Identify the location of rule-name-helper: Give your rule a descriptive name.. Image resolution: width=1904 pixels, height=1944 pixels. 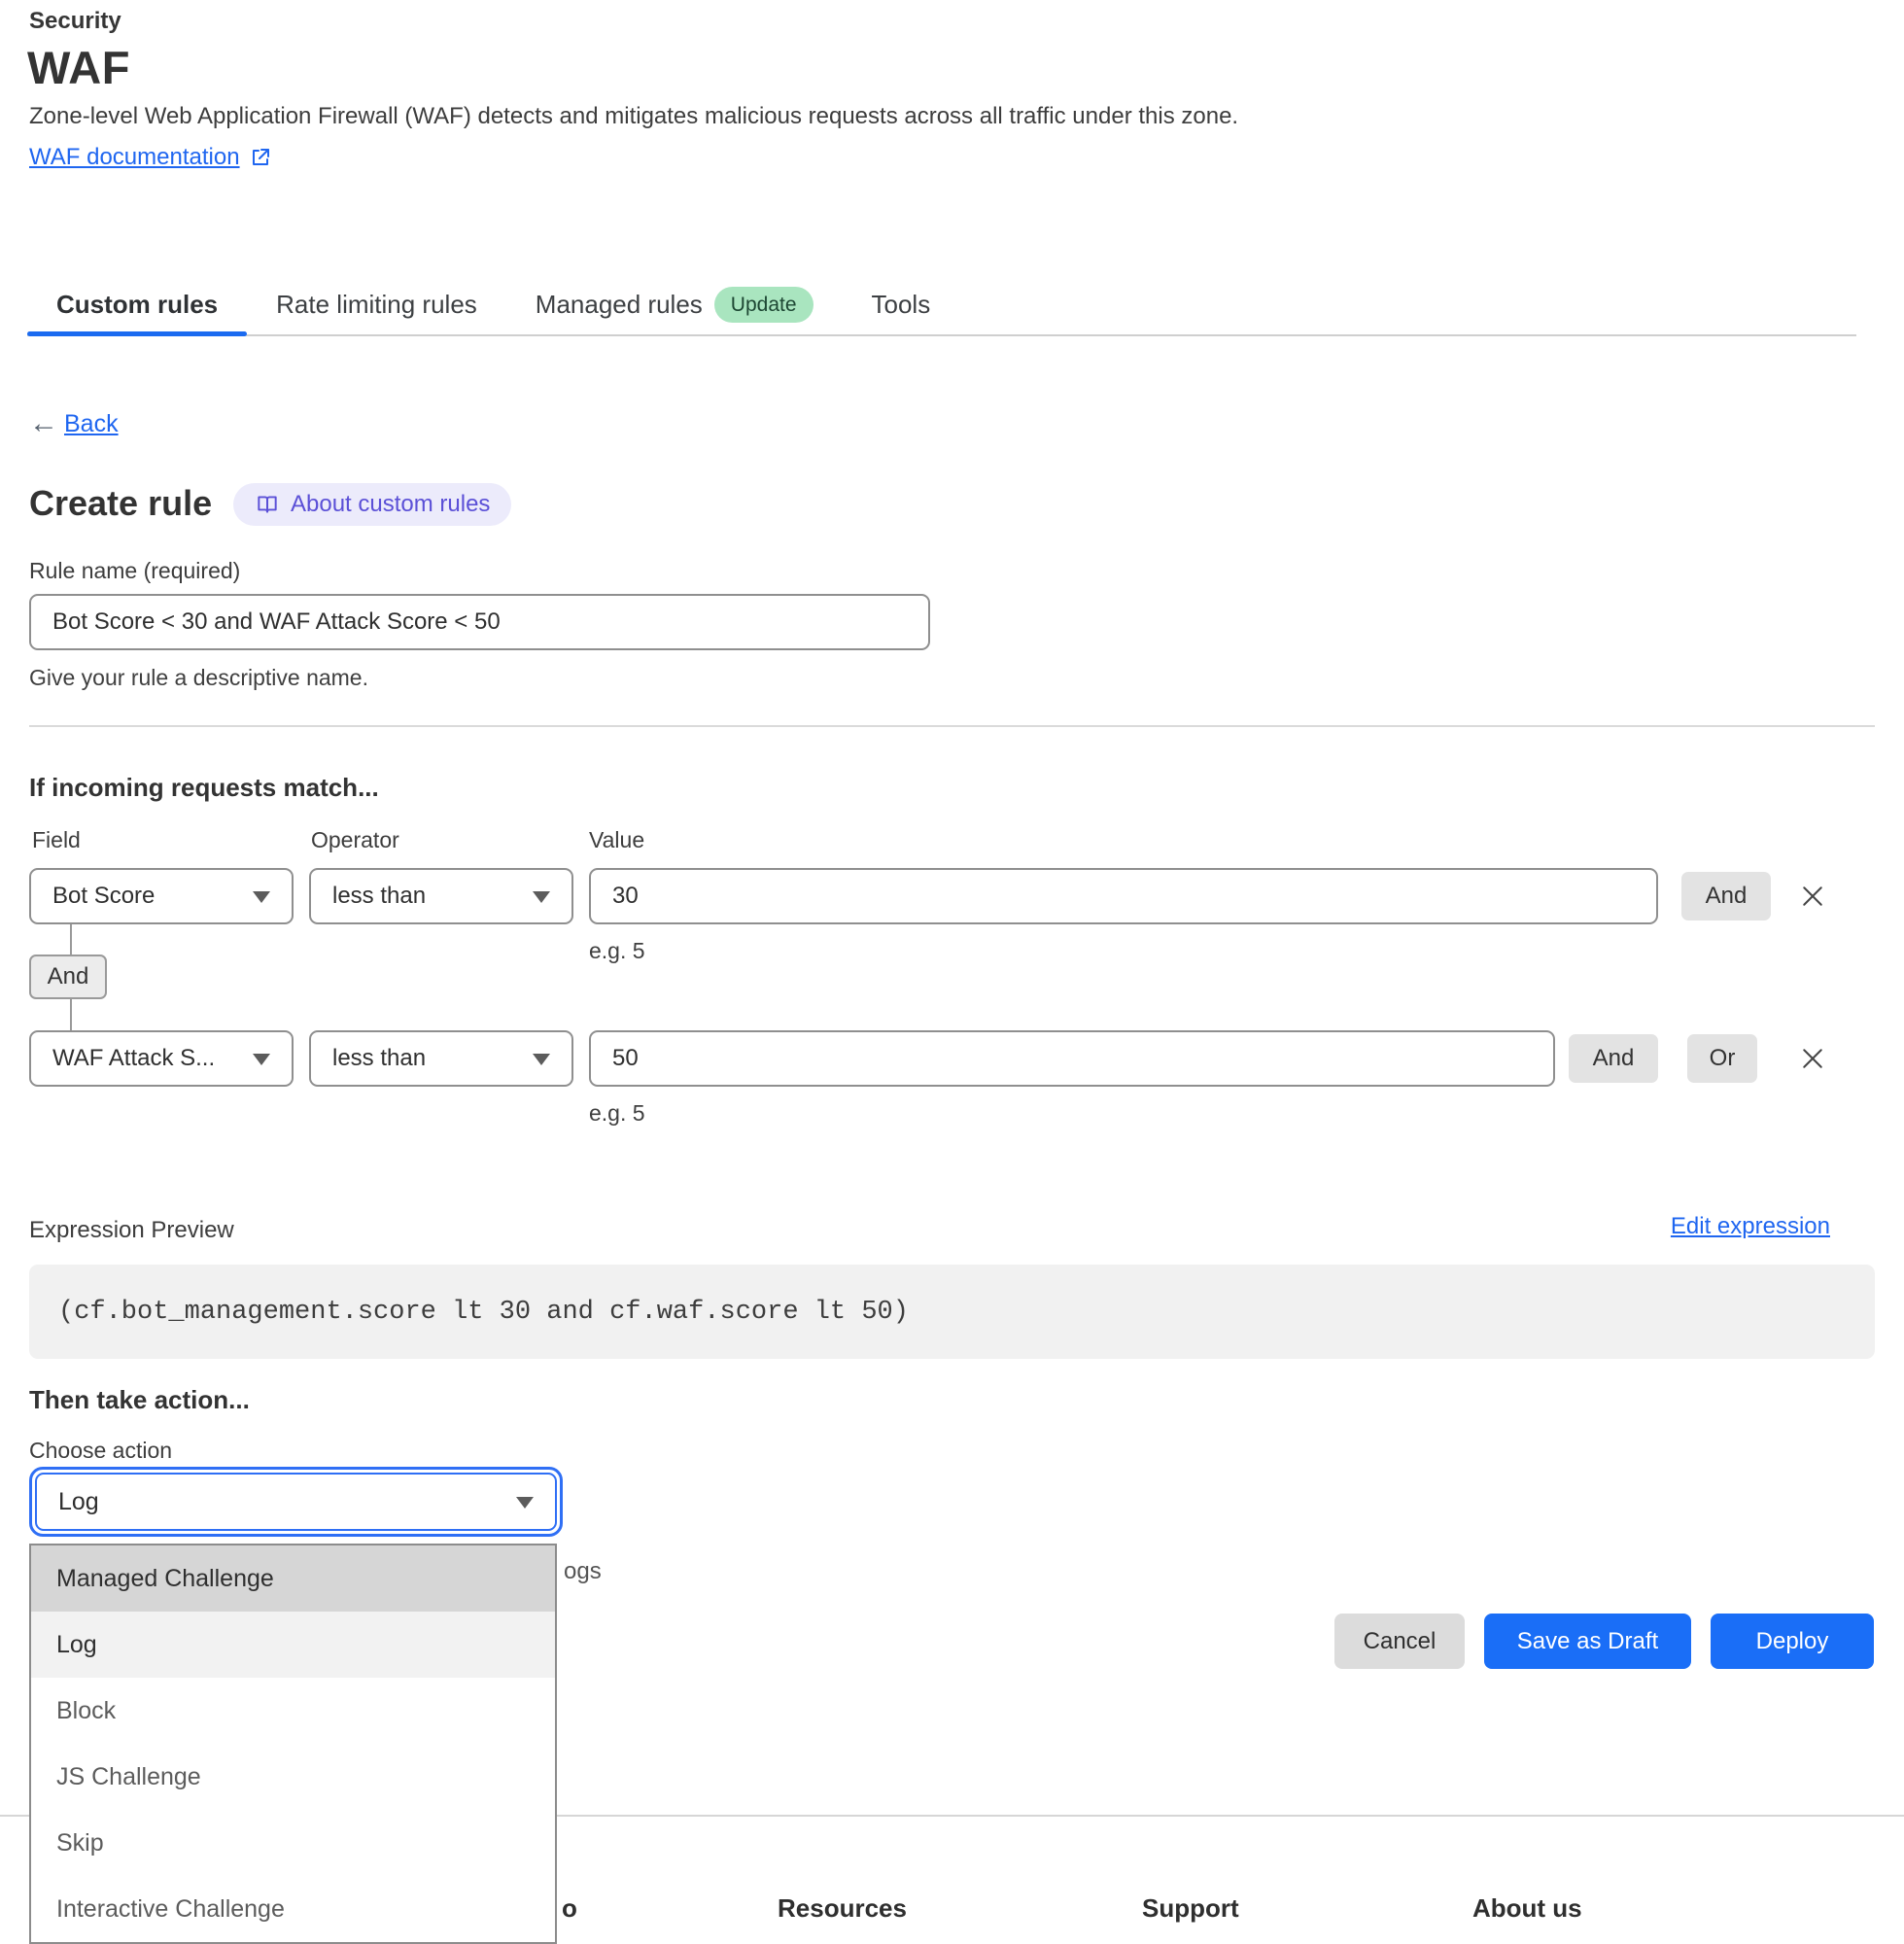
(198, 677).